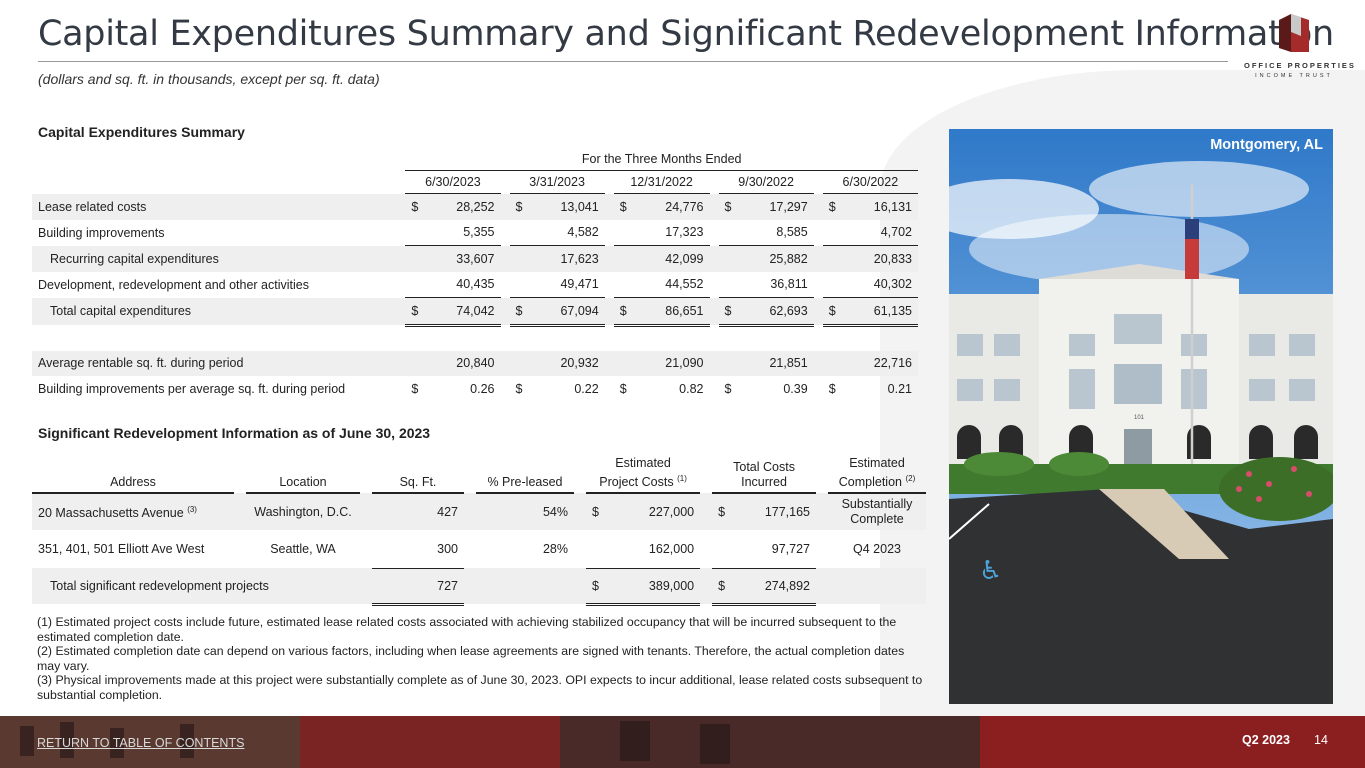 The height and width of the screenshot is (768, 1365). What do you see at coordinates (461, 363) in the screenshot?
I see `cell-value: 20,840` at bounding box center [461, 363].